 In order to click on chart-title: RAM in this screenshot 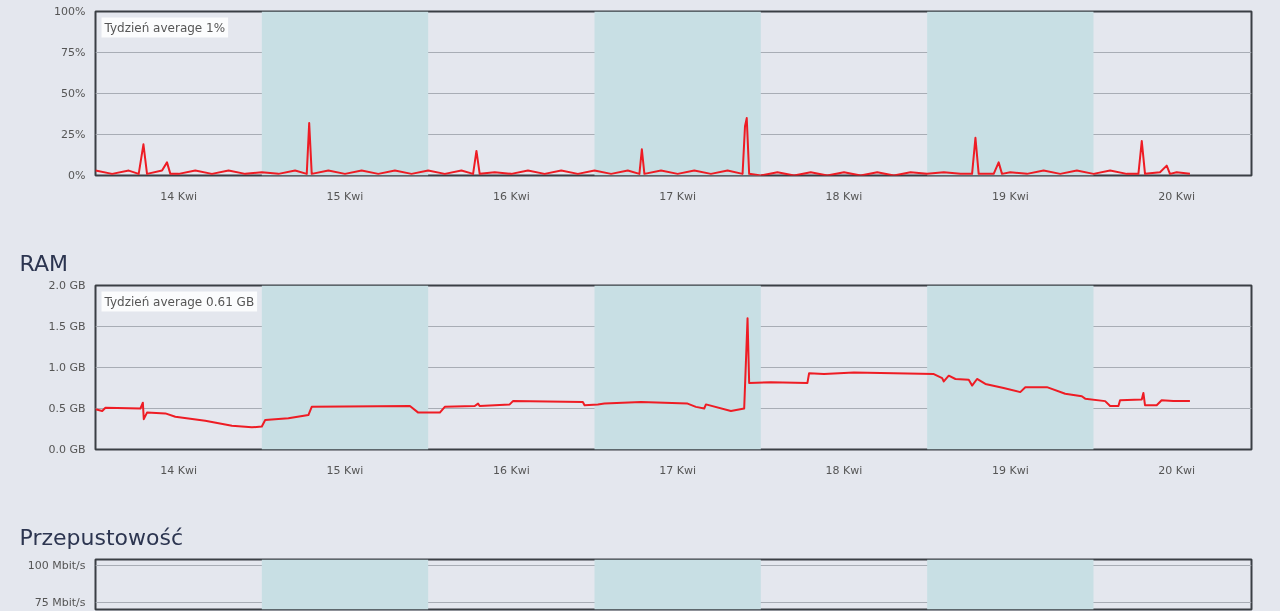, I will do `click(43, 263)`.